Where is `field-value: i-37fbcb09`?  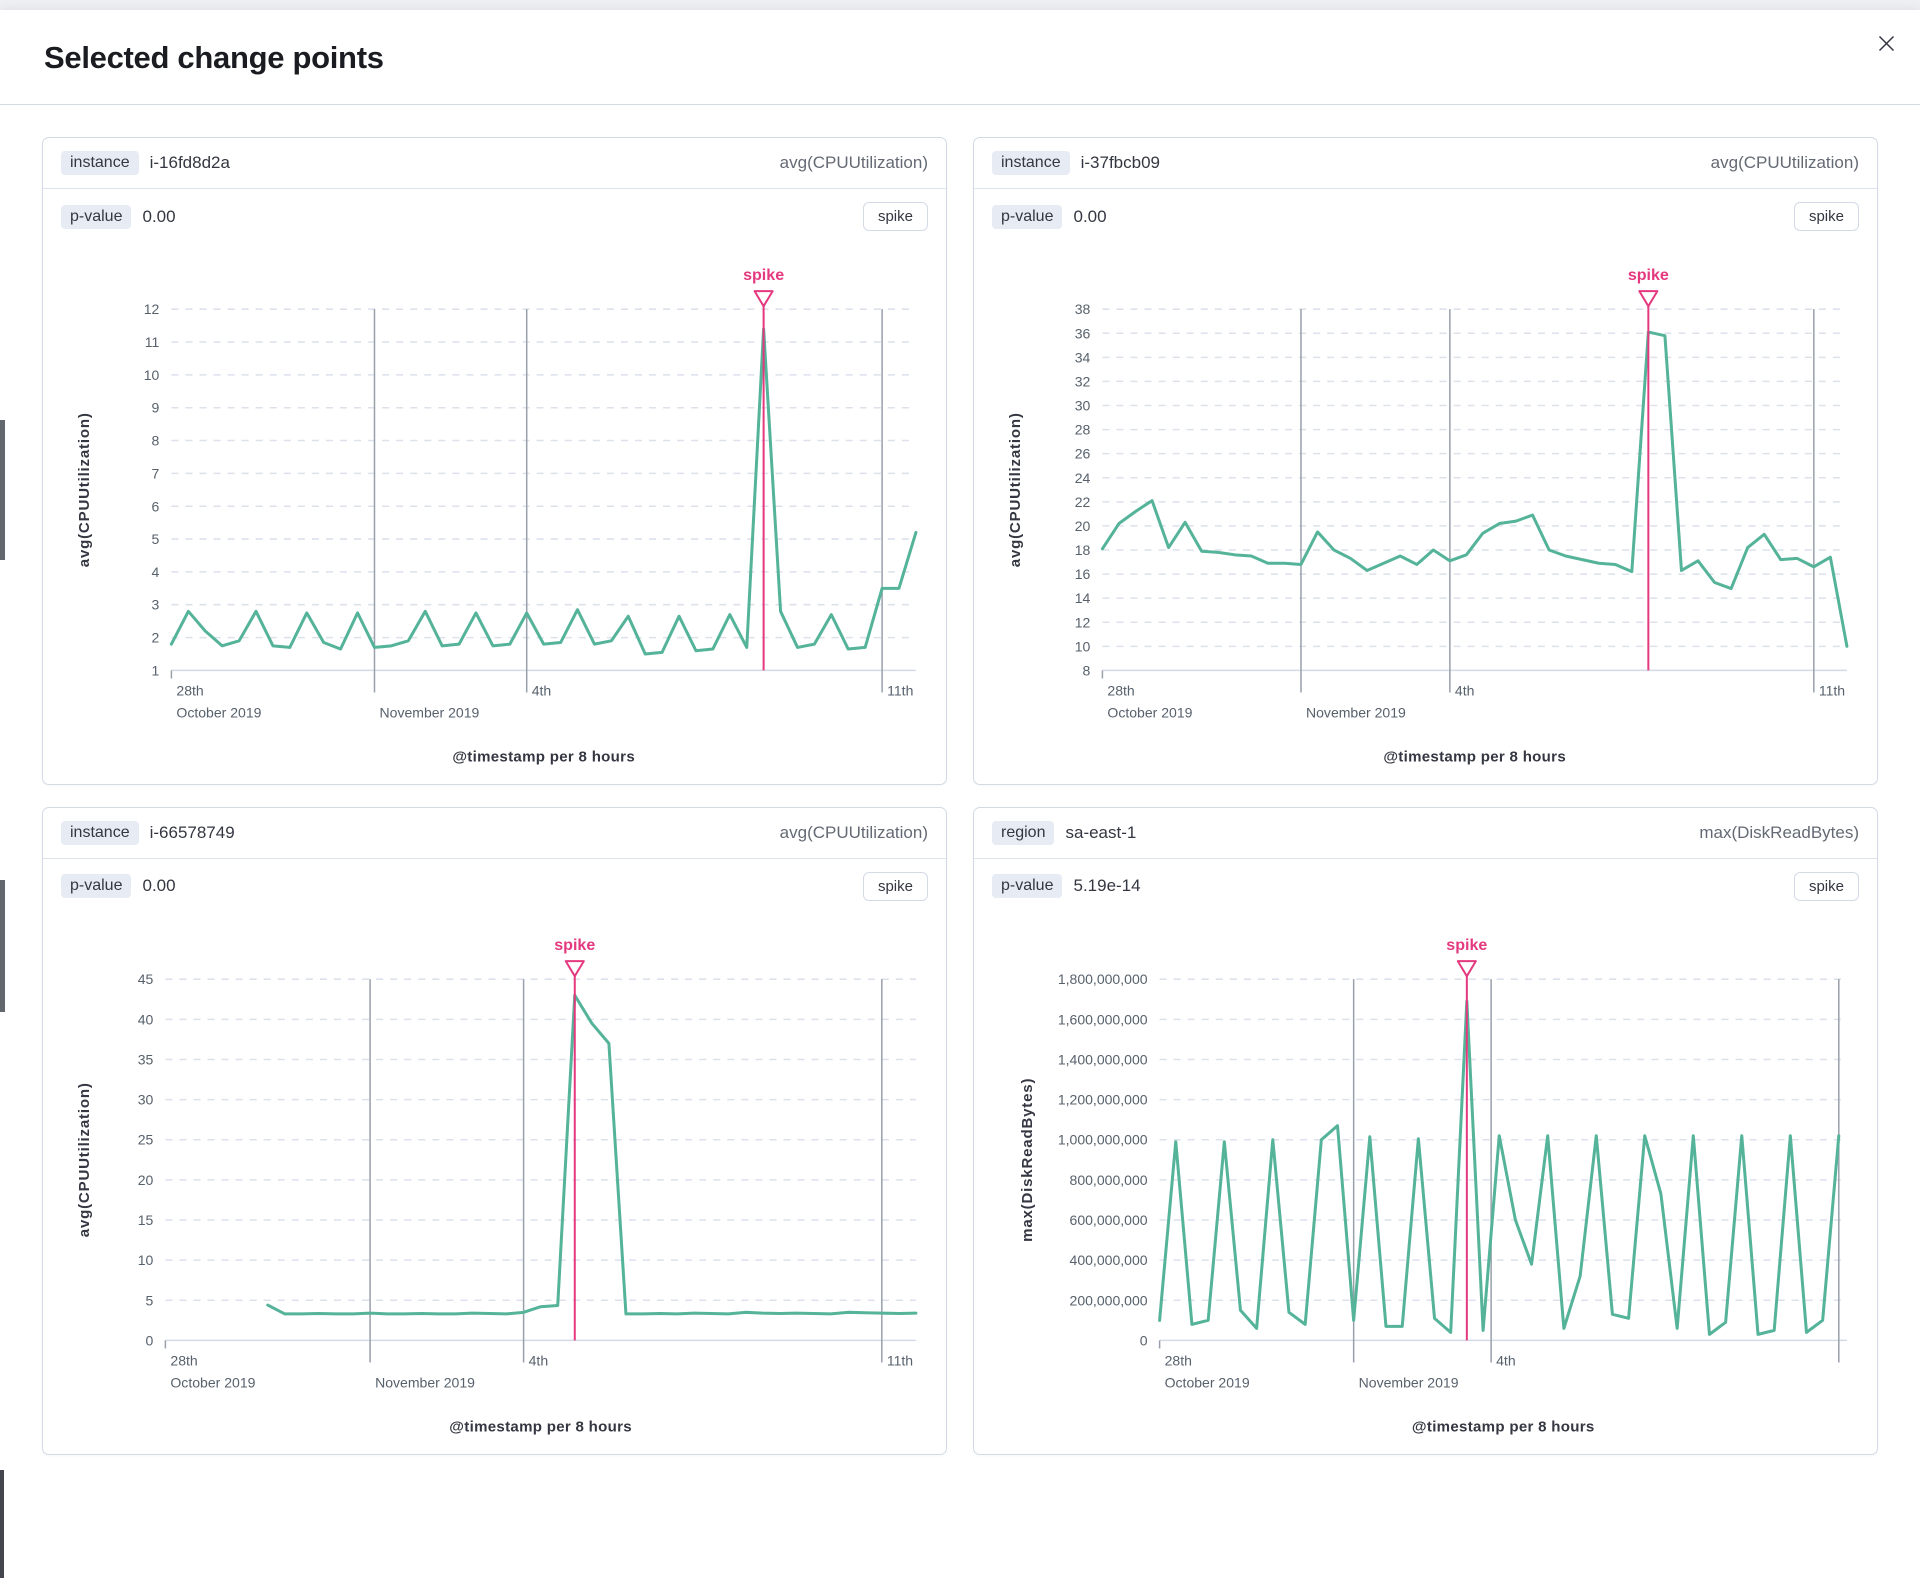 field-value: i-37fbcb09 is located at coordinates (1120, 162).